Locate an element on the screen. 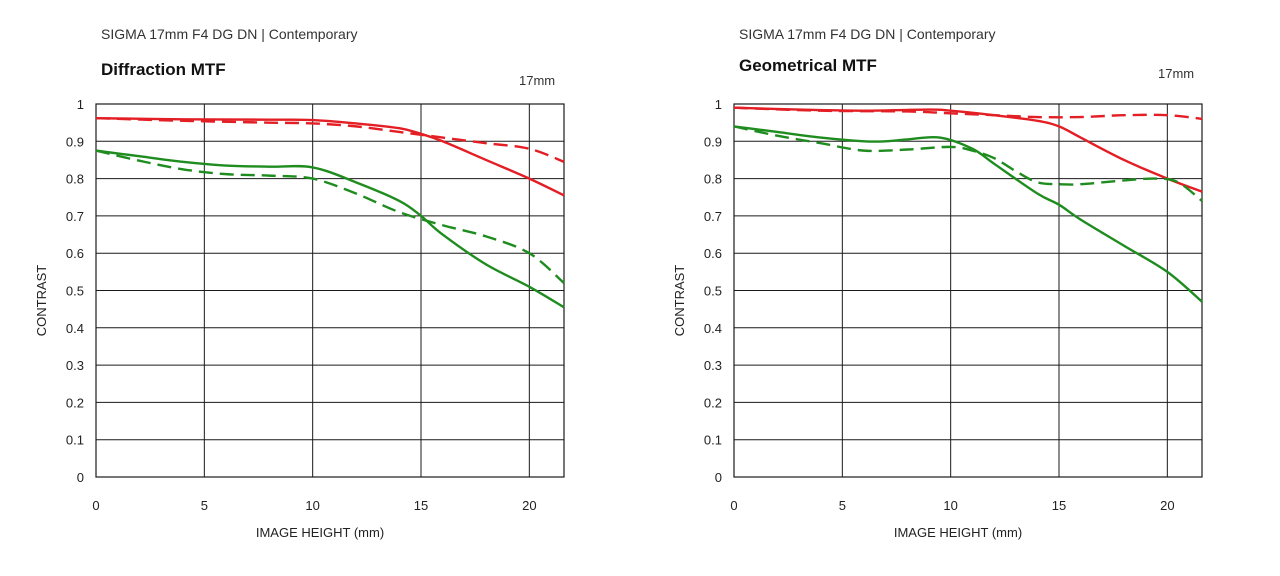  chart-title: Diffraction MTF is located at coordinates (163, 69).